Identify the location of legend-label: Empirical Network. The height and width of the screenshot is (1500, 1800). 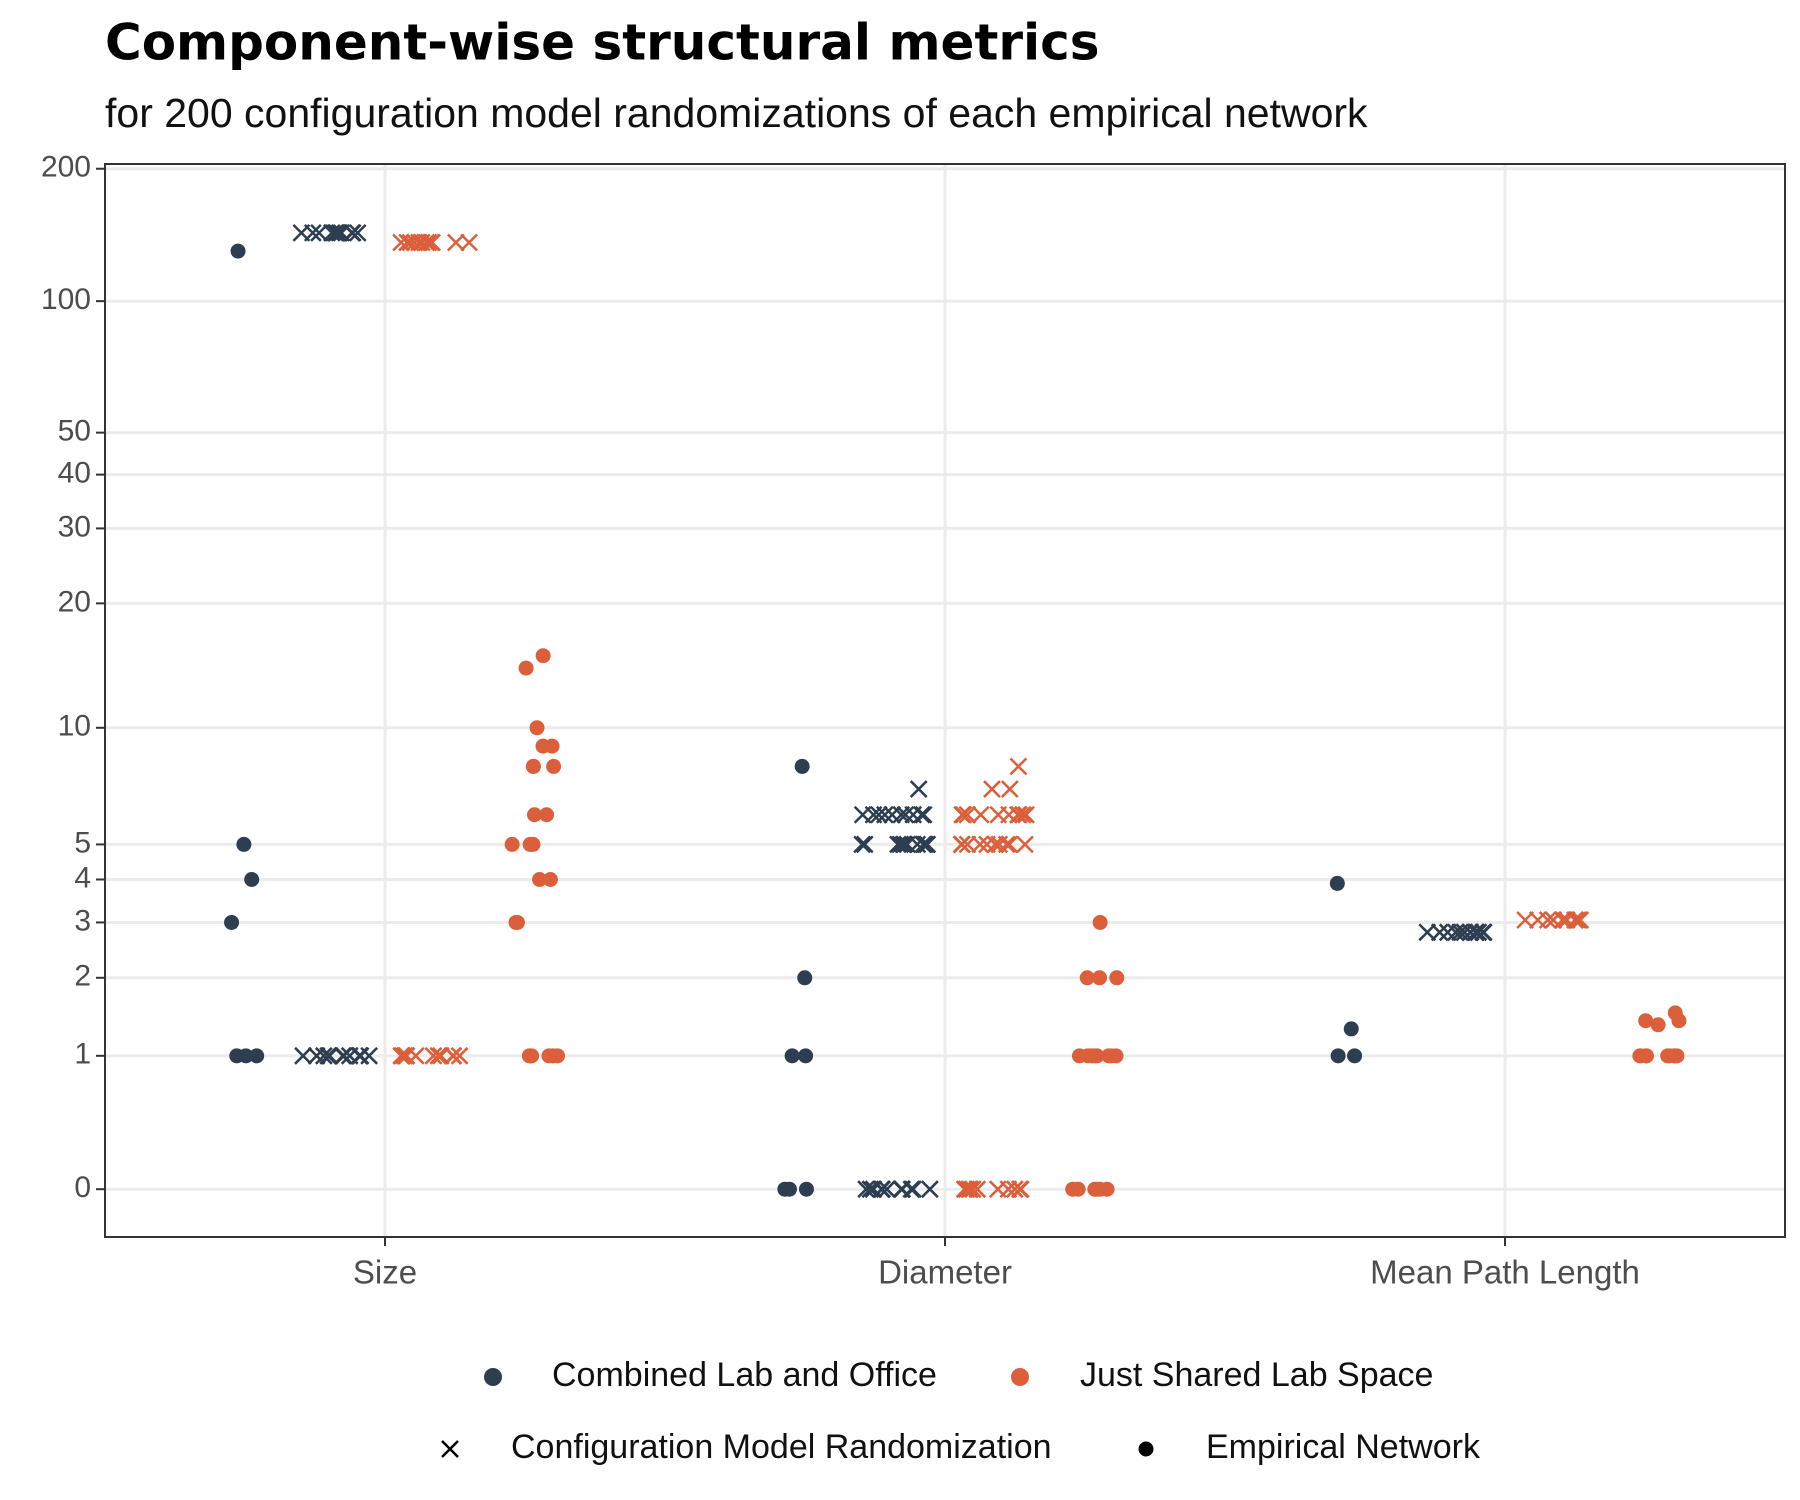
(1343, 1447).